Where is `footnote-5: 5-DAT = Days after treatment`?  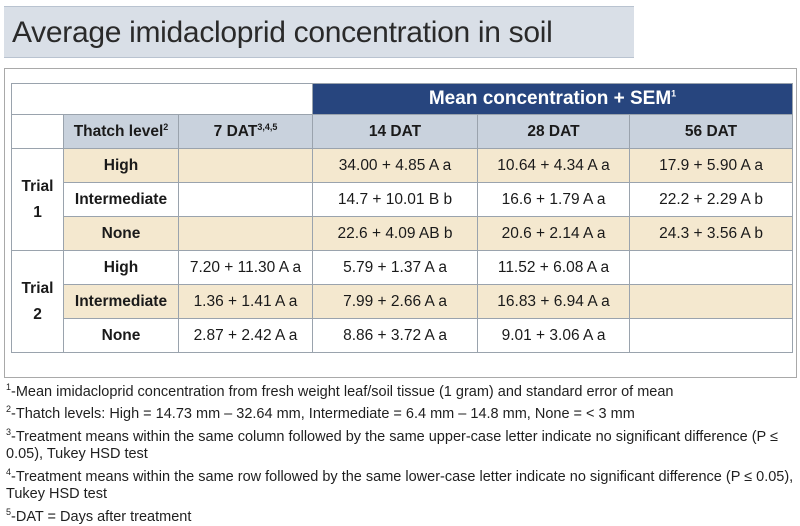 footnote-5: 5-DAT = Days after treatment is located at coordinates (99, 515).